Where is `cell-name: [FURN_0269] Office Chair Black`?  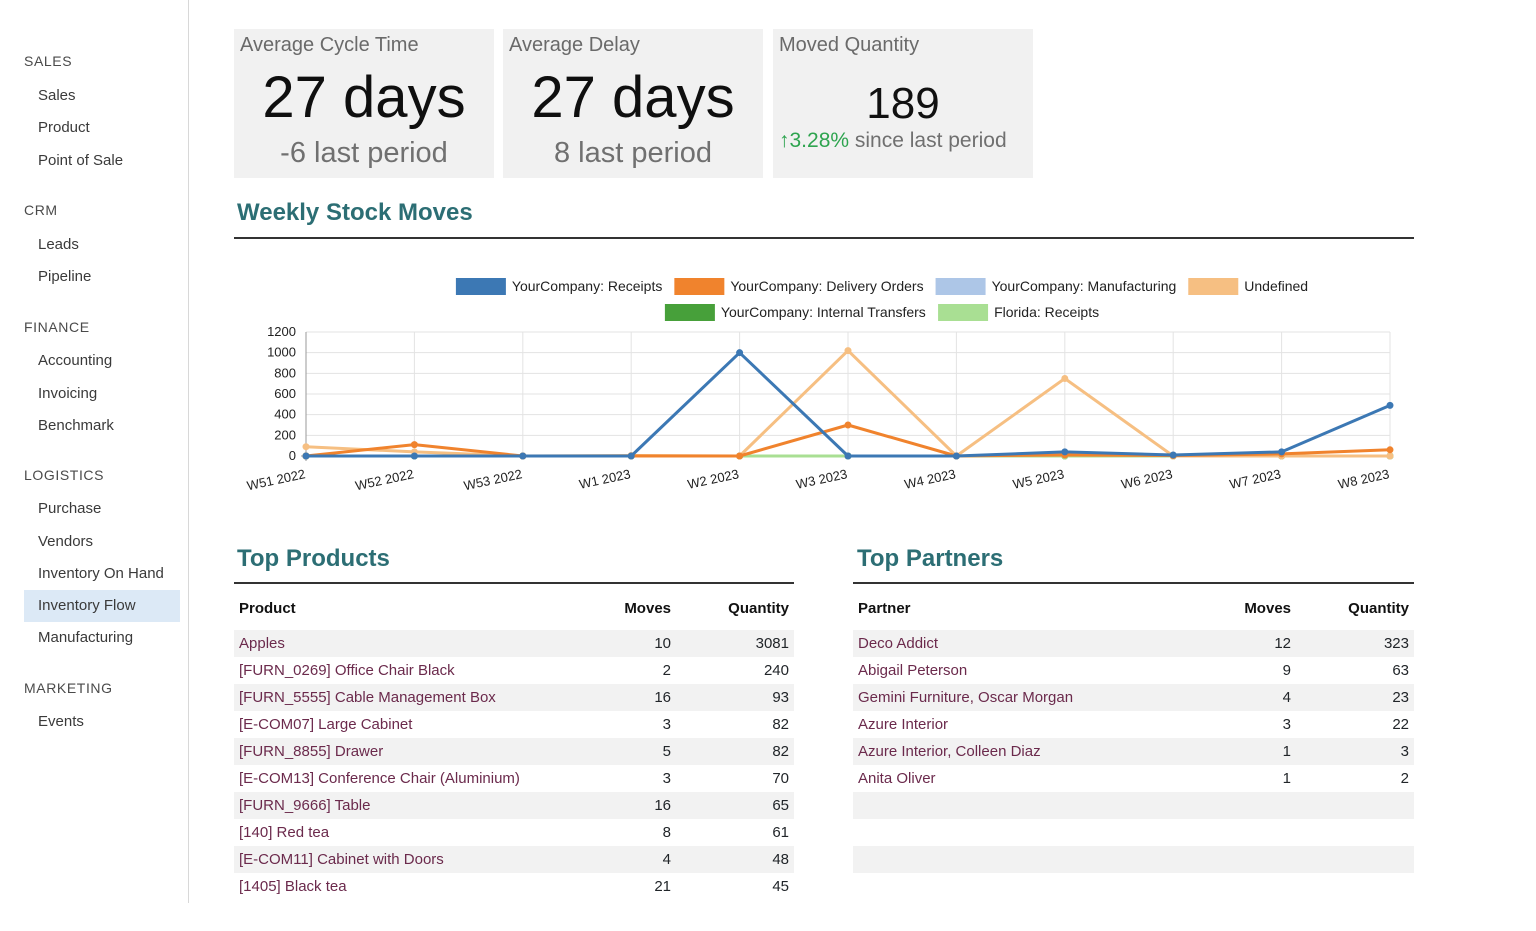 cell-name: [FURN_0269] Office Chair Black is located at coordinates (347, 670).